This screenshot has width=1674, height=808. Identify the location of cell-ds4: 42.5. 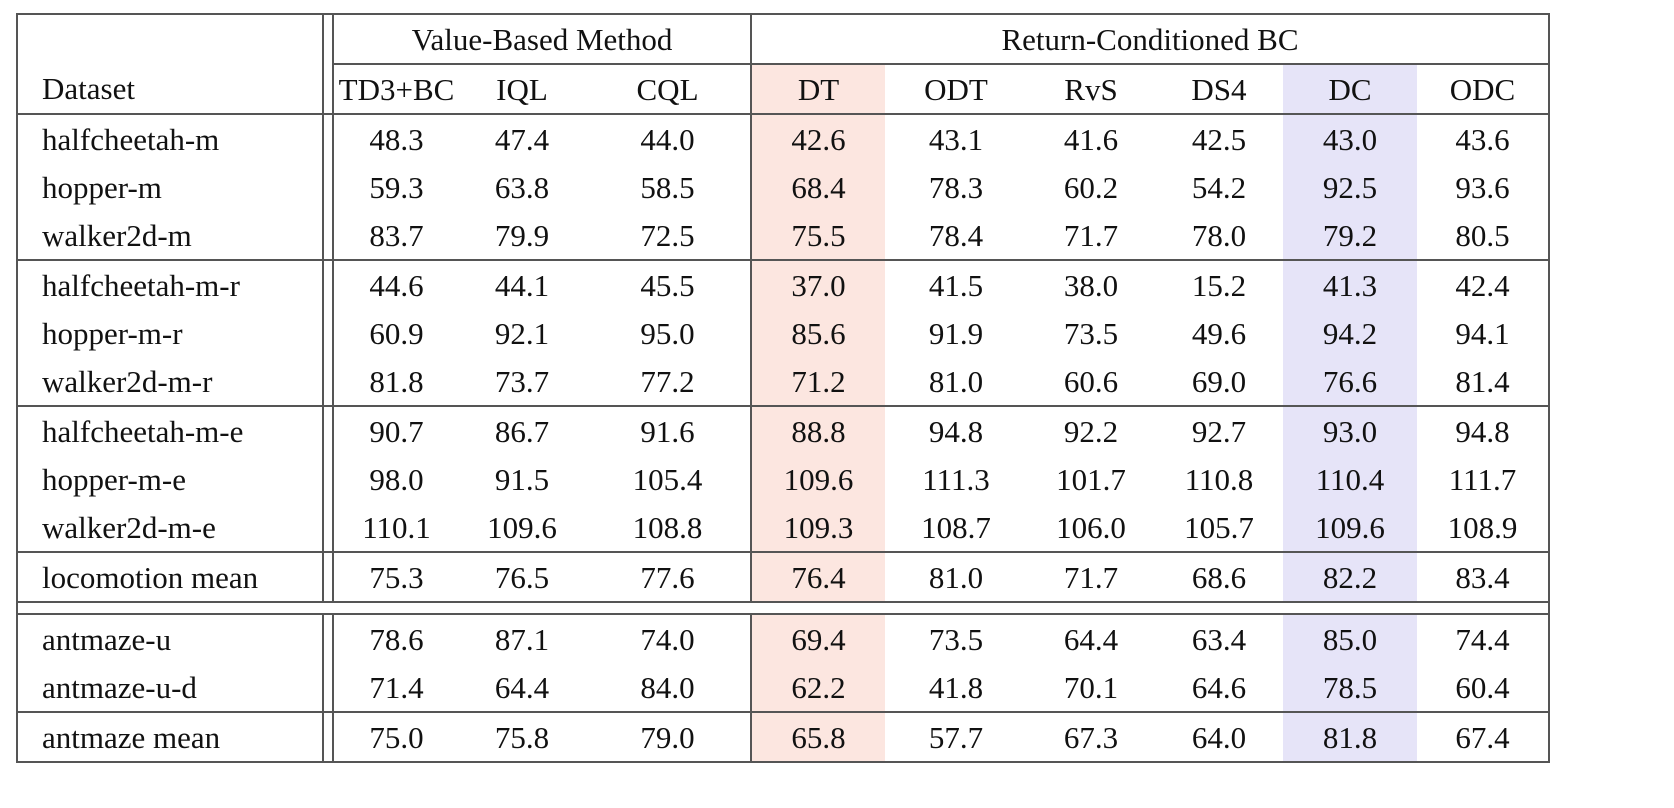
(1219, 138).